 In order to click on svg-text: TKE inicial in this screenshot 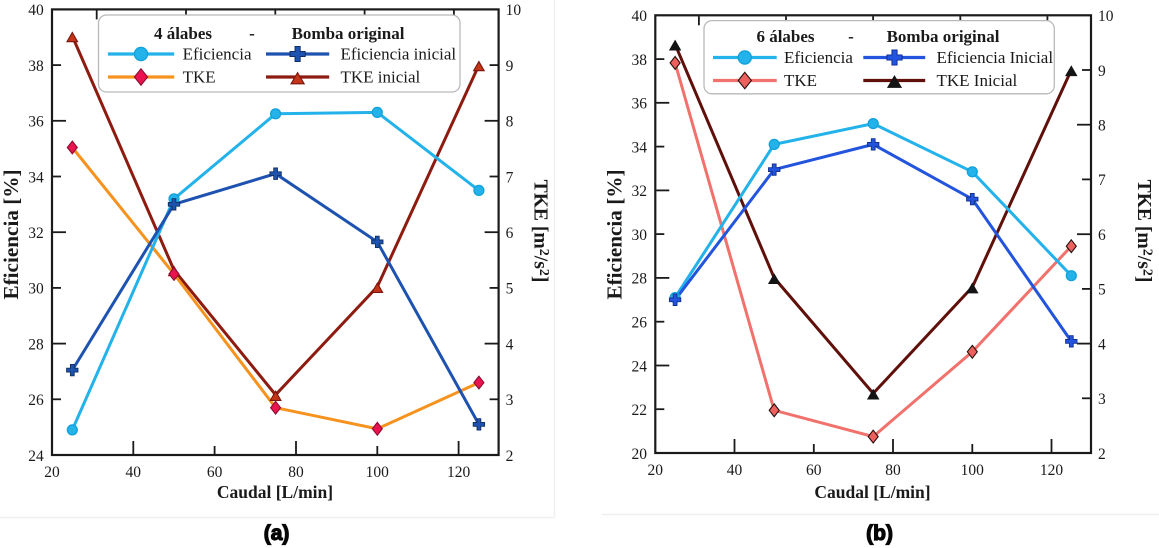, I will do `click(381, 77)`.